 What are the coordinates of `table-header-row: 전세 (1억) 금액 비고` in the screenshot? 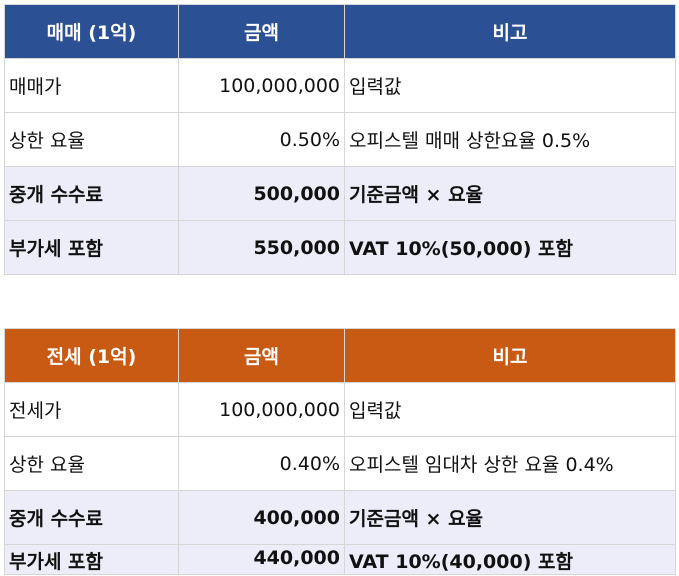 It's located at (340, 355).